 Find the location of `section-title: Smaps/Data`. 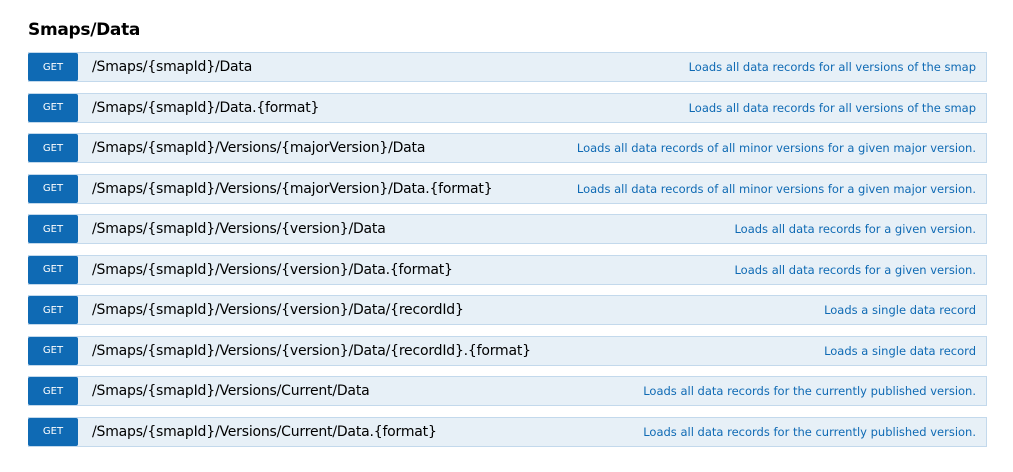

section-title: Smaps/Data is located at coordinates (84, 30).